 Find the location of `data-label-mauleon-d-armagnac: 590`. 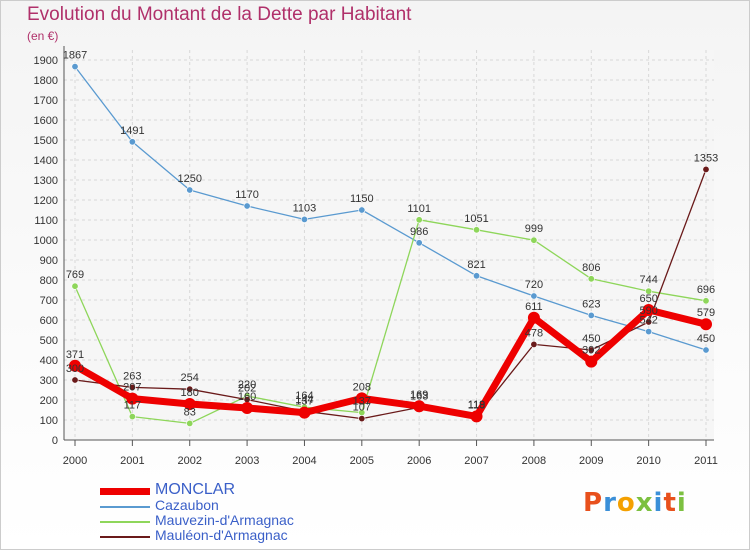

data-label-mauleon-d-armagnac: 590 is located at coordinates (648, 311).